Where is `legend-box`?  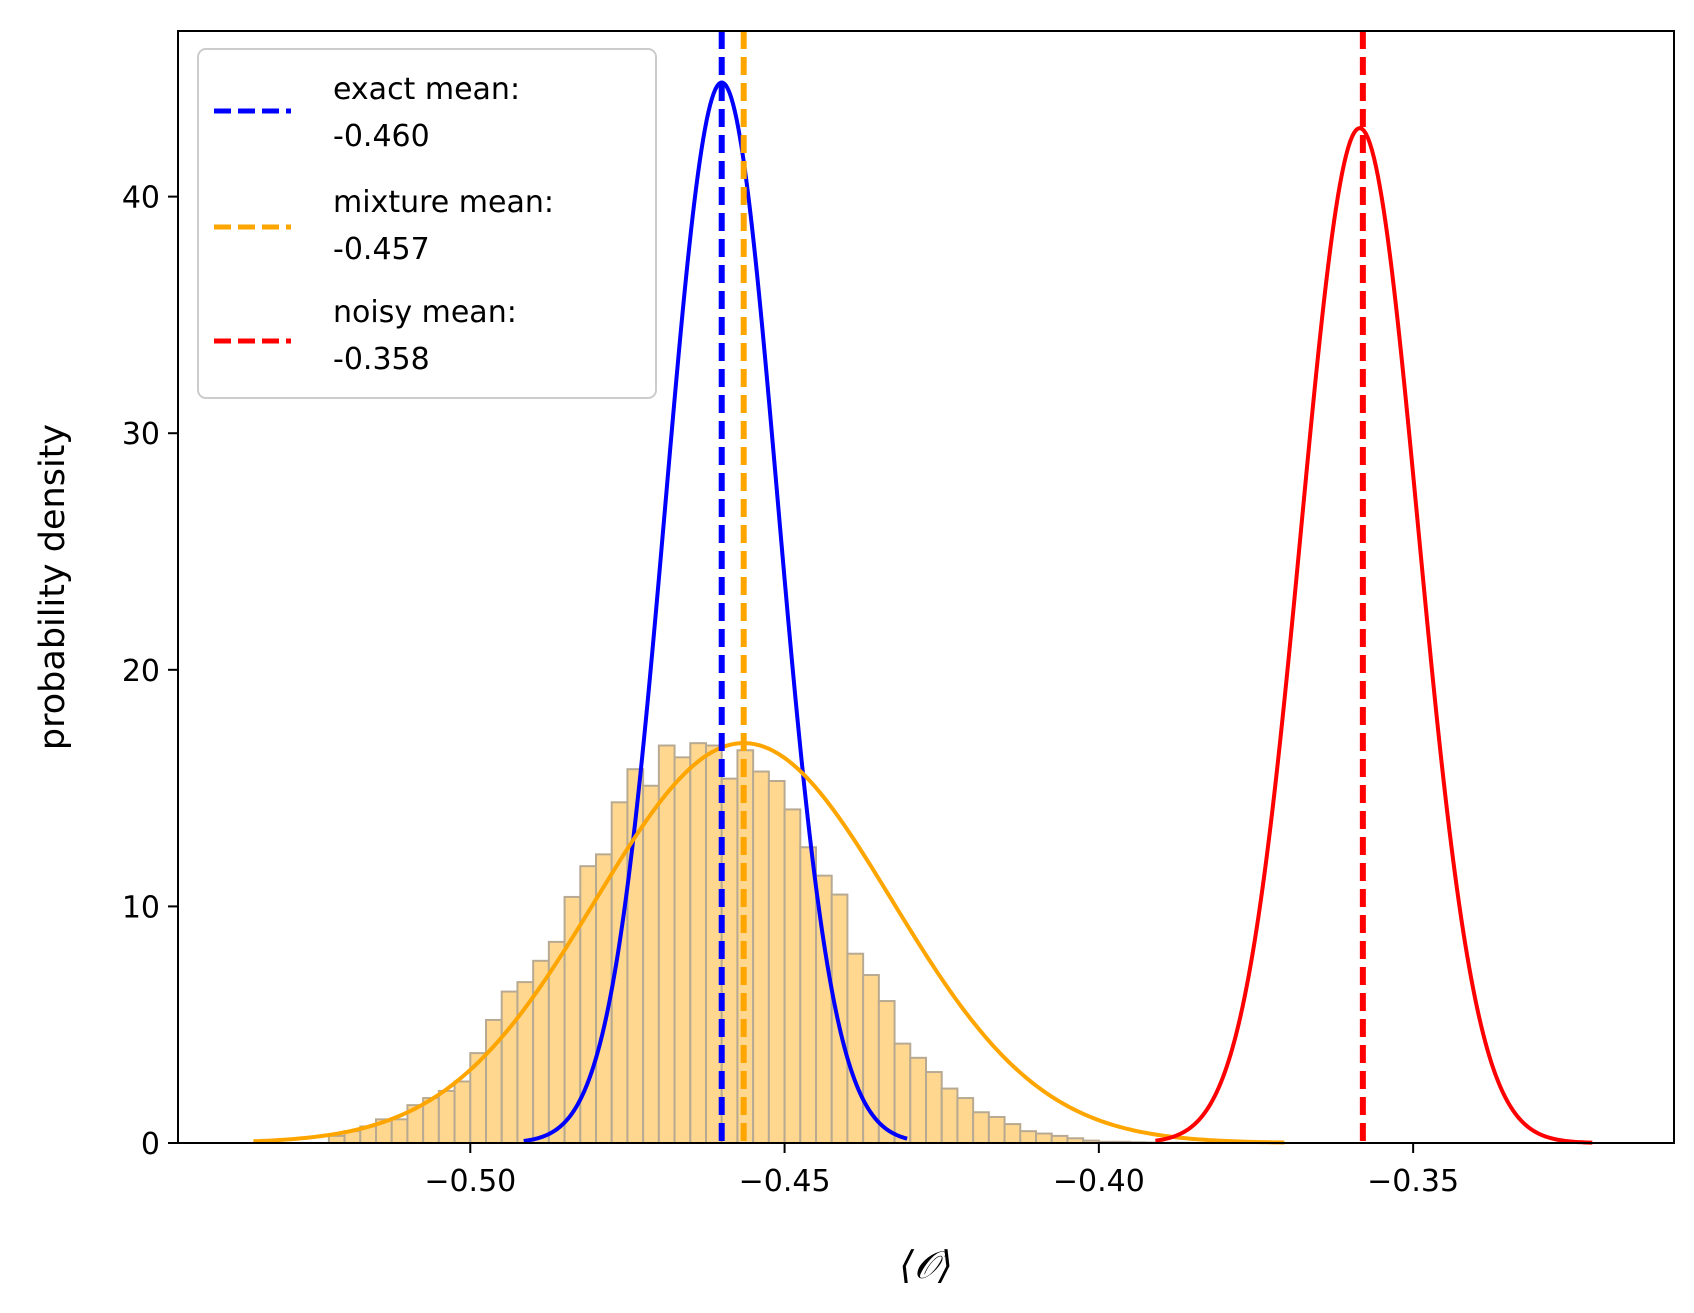
legend-box is located at coordinates (427, 223).